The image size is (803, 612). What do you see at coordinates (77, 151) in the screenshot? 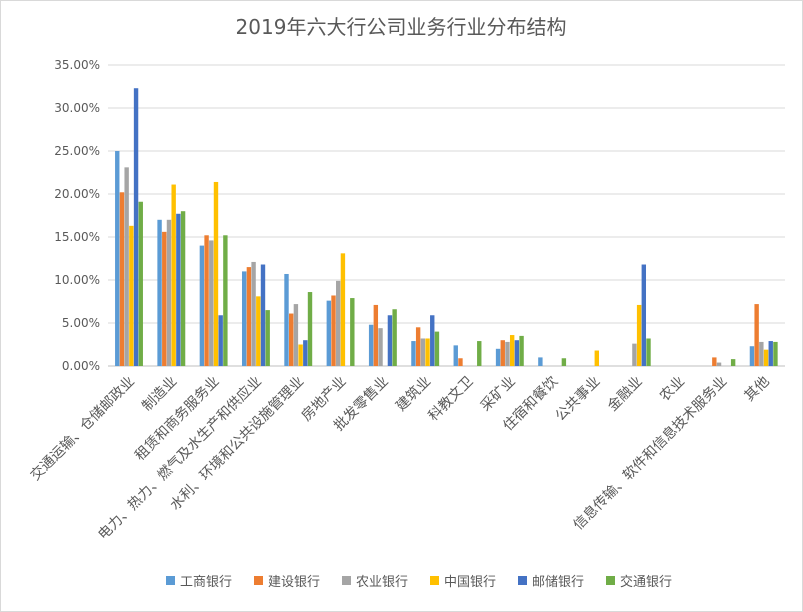
I see `y-tick-label: 25.00%` at bounding box center [77, 151].